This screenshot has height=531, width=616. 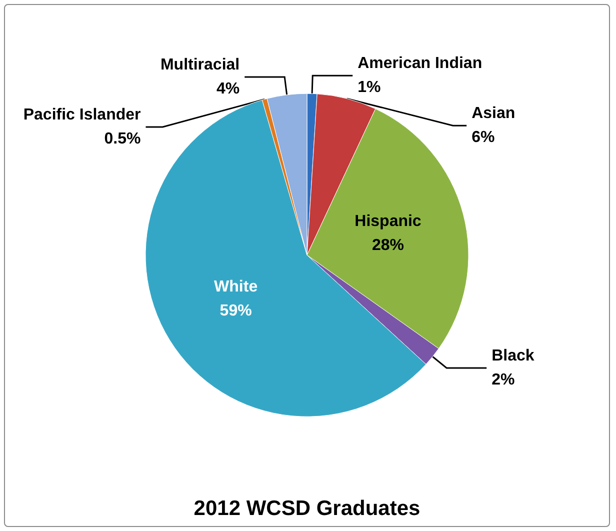 I want to click on slice-label: Multiracial, so click(x=200, y=65).